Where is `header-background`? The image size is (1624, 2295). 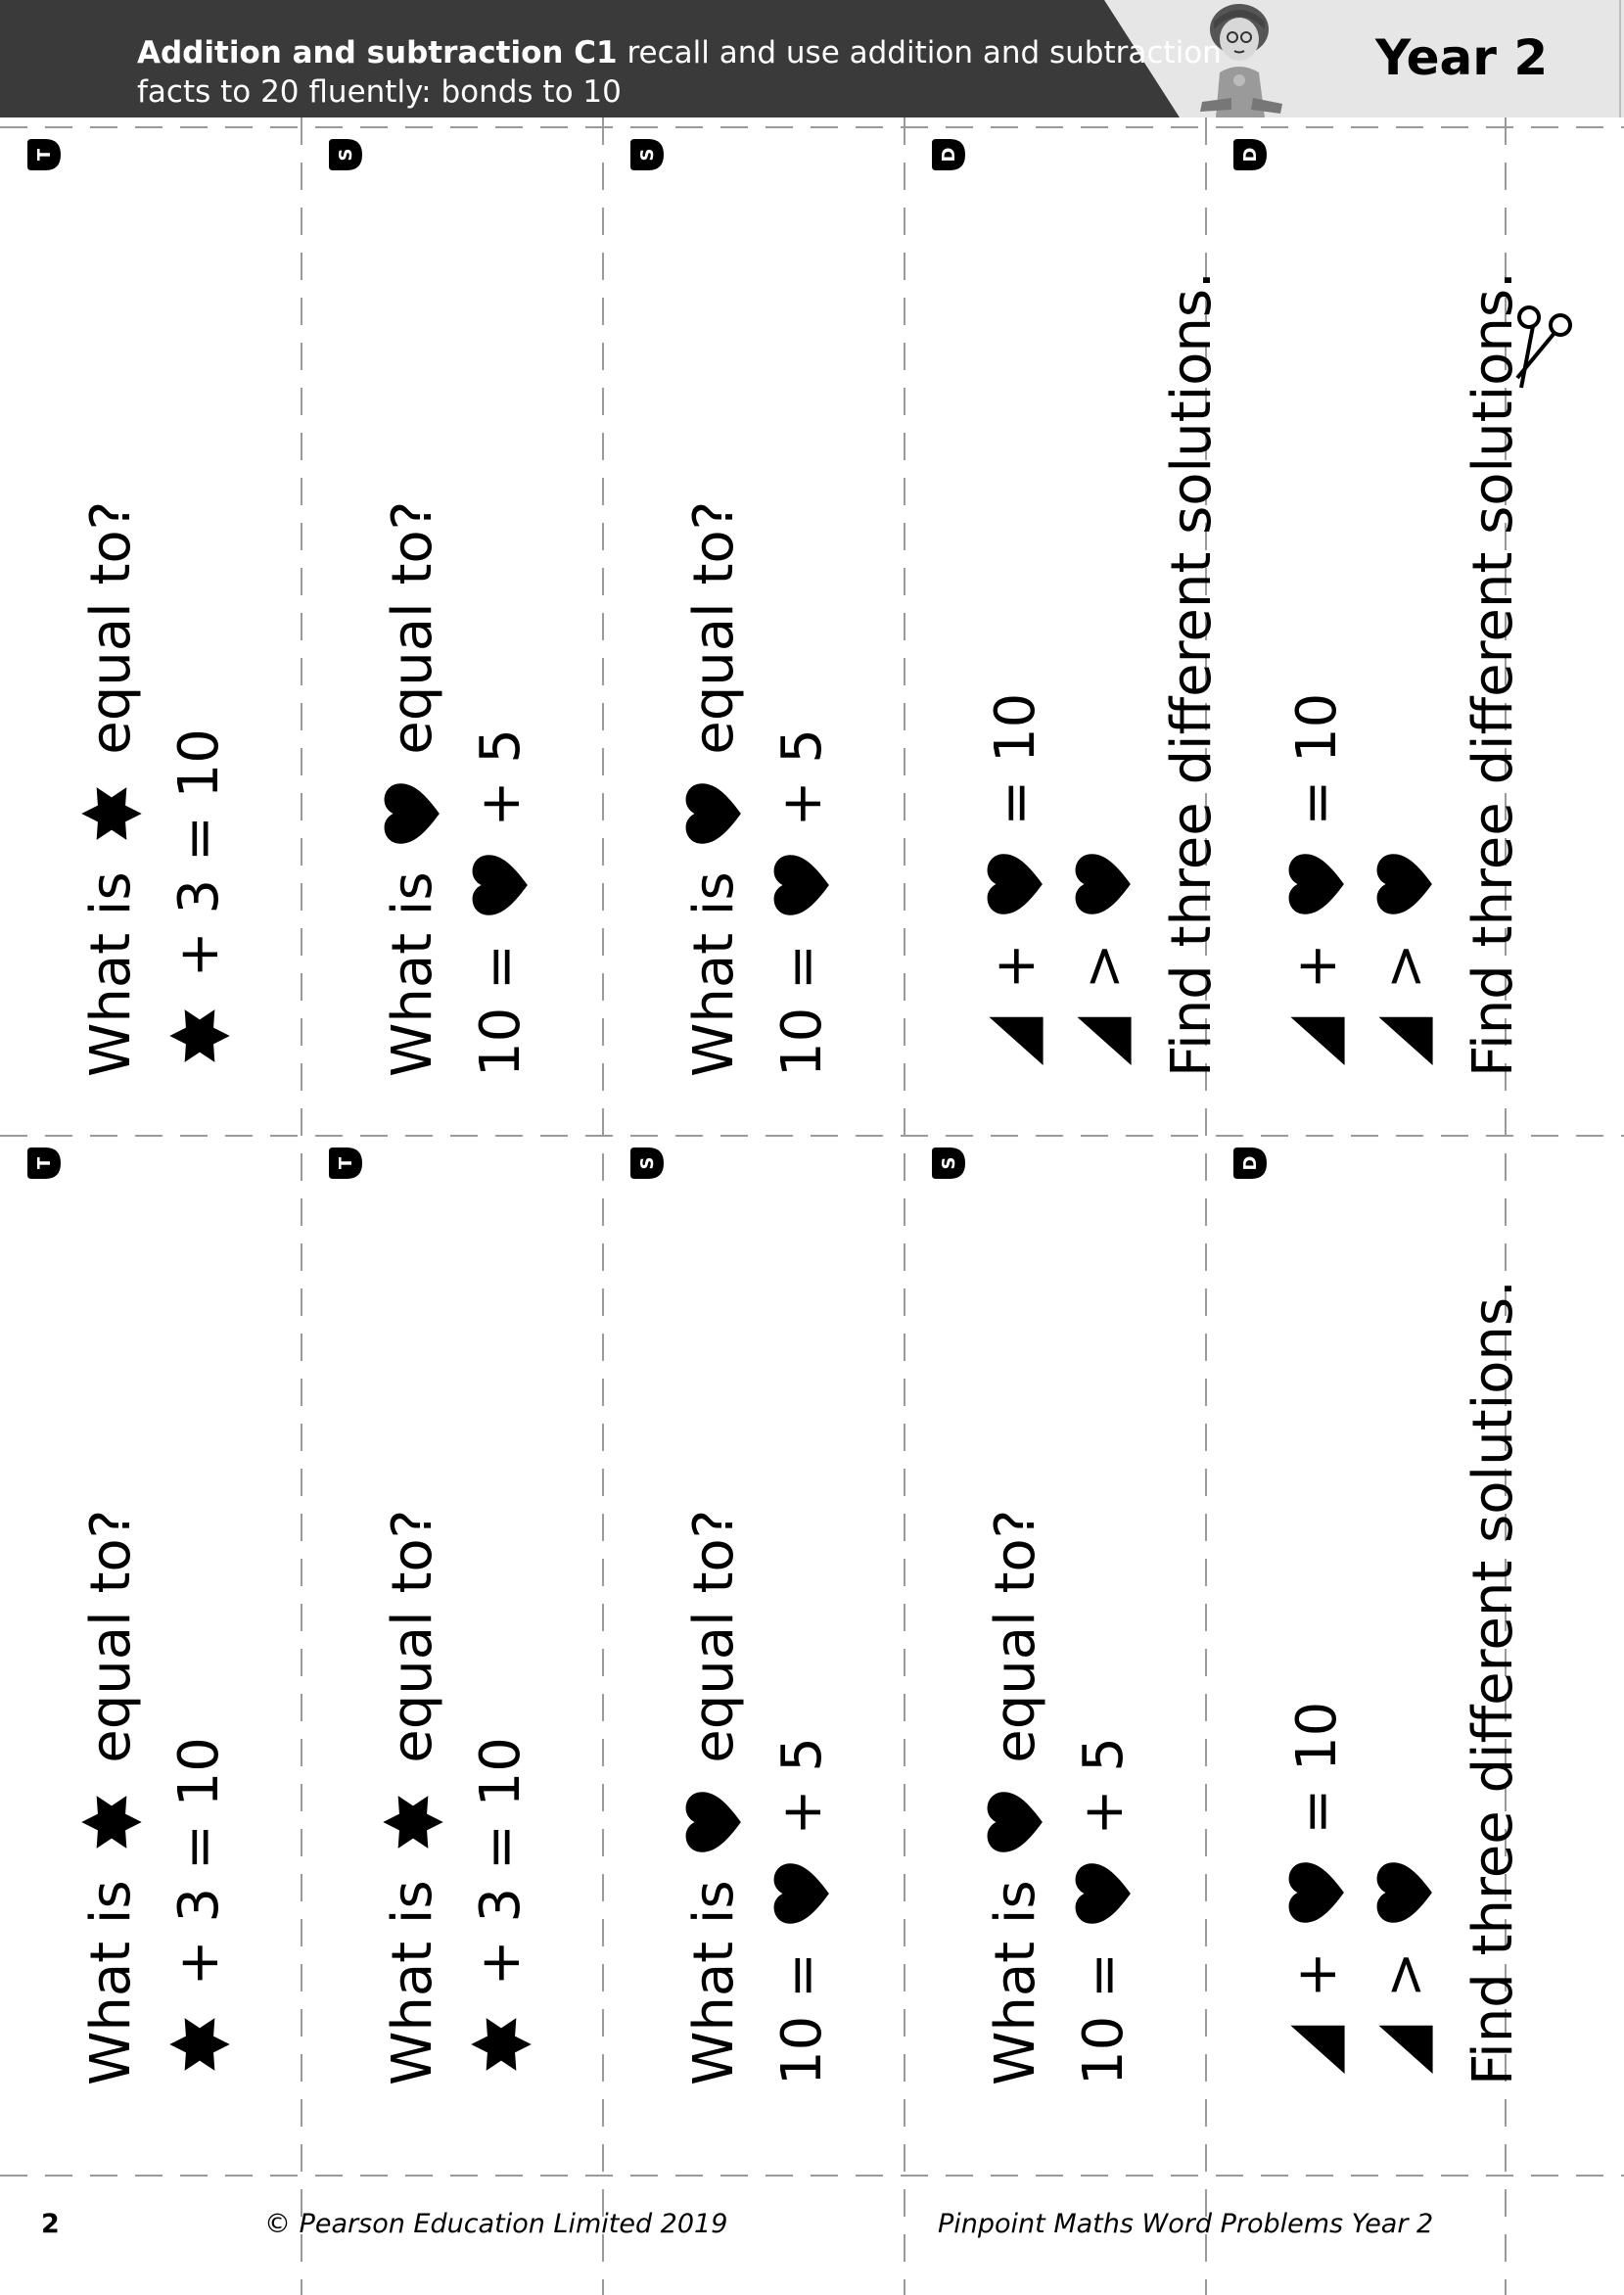
header-background is located at coordinates (812, 58).